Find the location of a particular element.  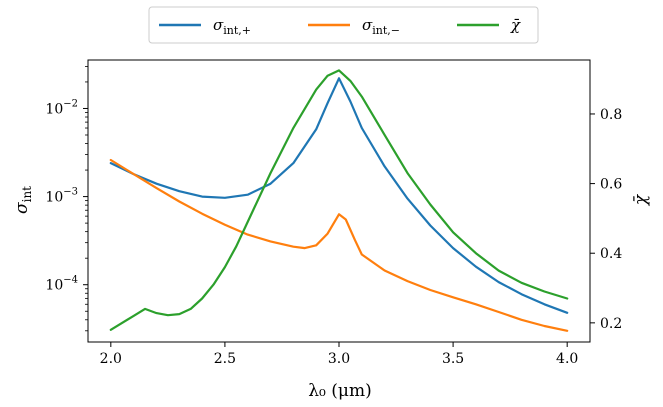

x-axis-label: λ₀ (μm) is located at coordinates (339, 391).